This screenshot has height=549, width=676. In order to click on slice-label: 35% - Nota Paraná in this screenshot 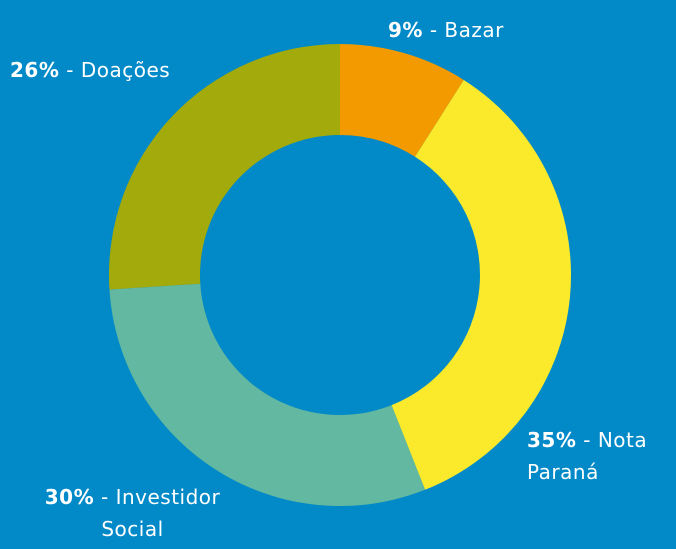, I will do `click(601, 456)`.